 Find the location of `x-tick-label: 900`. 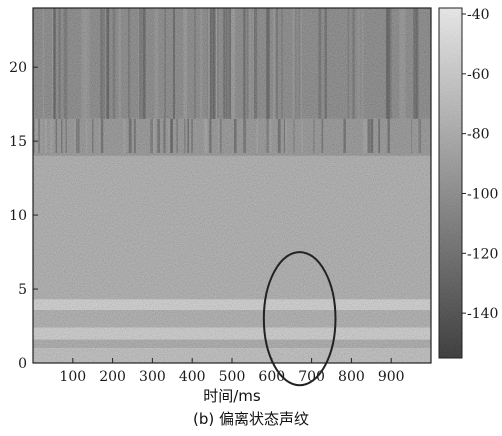

x-tick-label: 900 is located at coordinates (391, 377).